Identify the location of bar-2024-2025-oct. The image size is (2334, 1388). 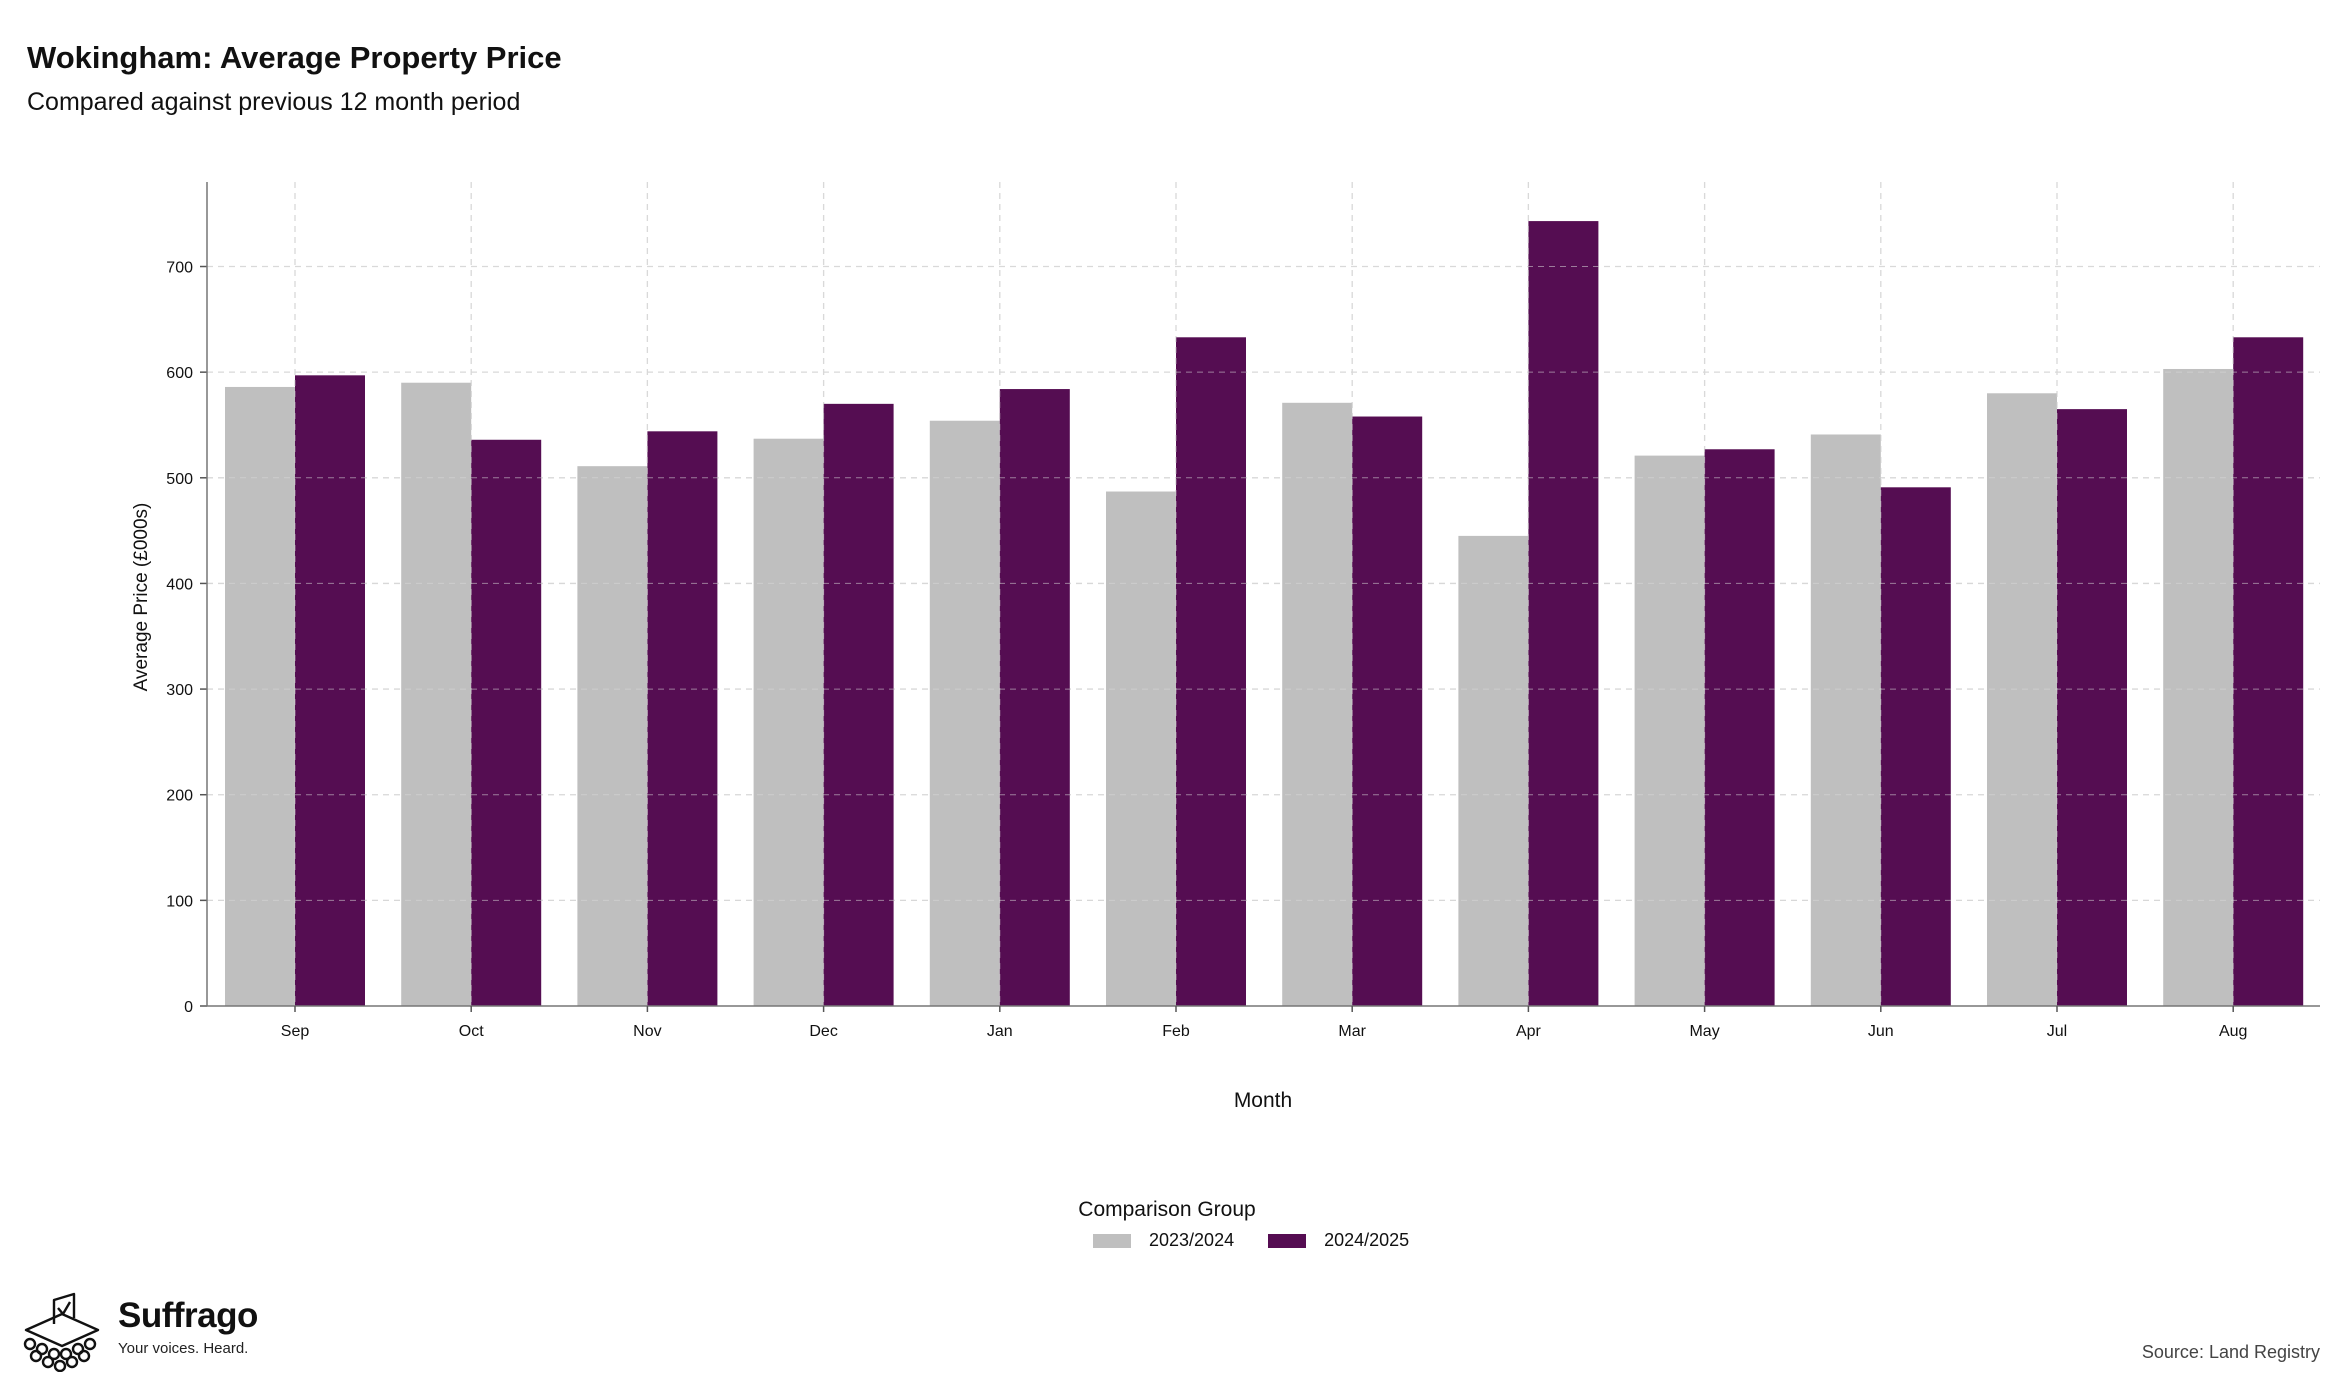
(506, 722).